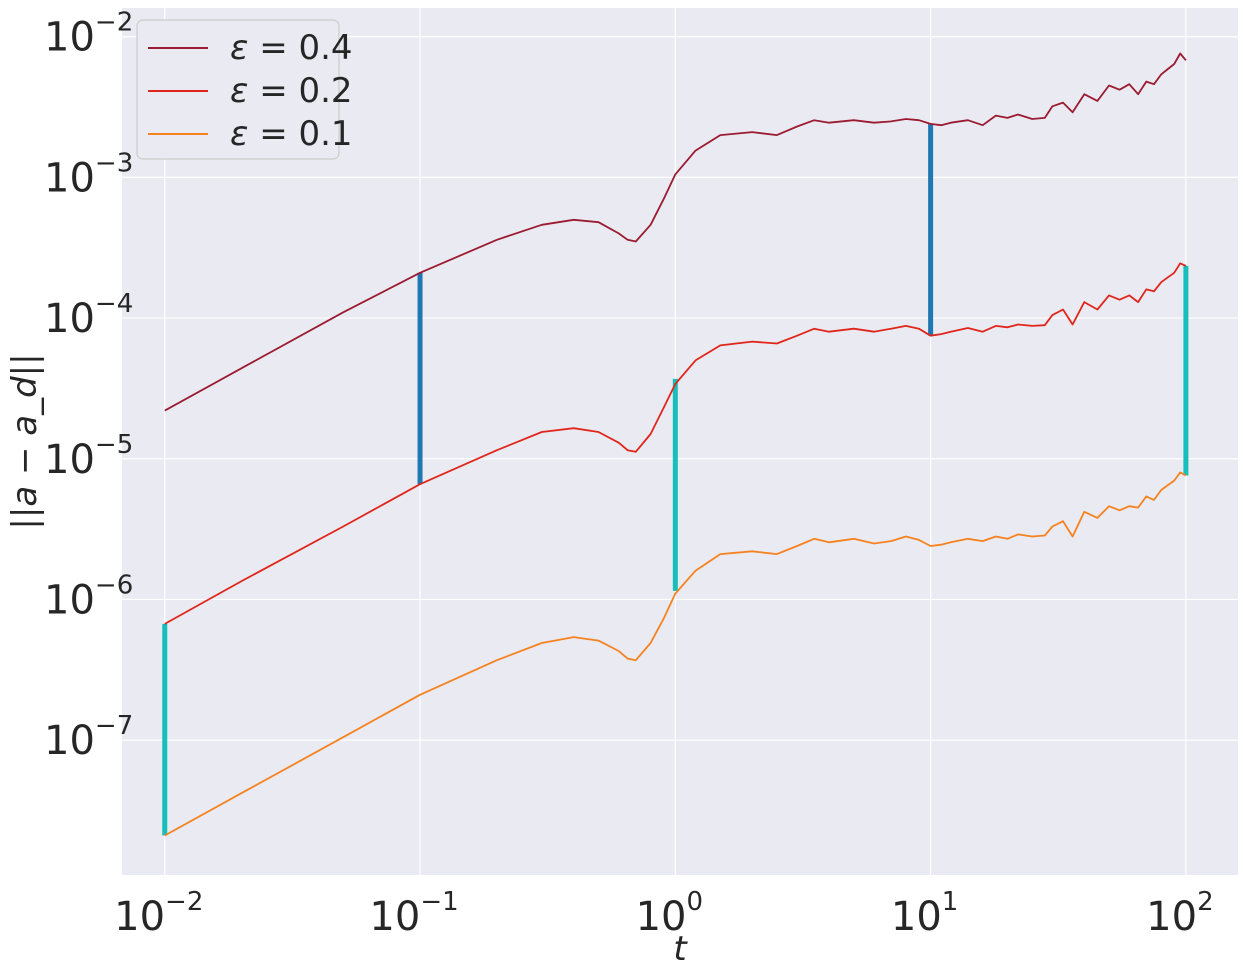 The width and height of the screenshot is (1243, 967). What do you see at coordinates (669, 913) in the screenshot?
I see `x-tick-label-2: 10⁰` at bounding box center [669, 913].